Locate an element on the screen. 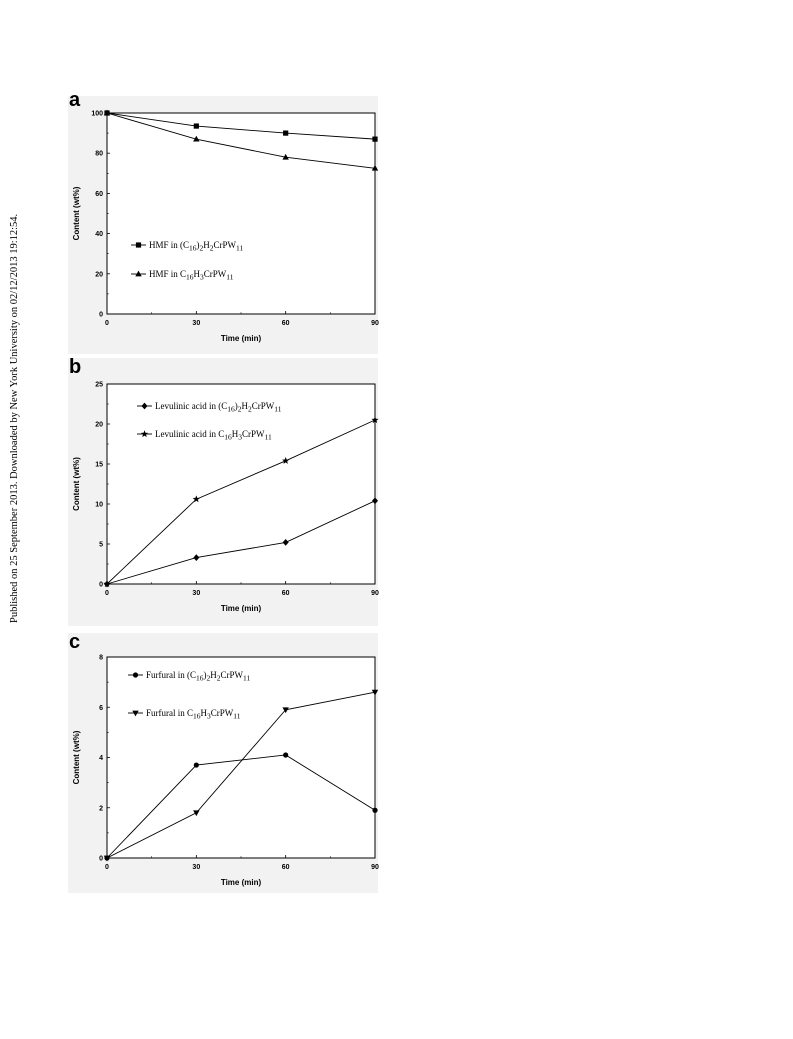 This screenshot has height=1039, width=793. legend-label-2: Furfural in C16H3CrPW11 is located at coordinates (193, 714).